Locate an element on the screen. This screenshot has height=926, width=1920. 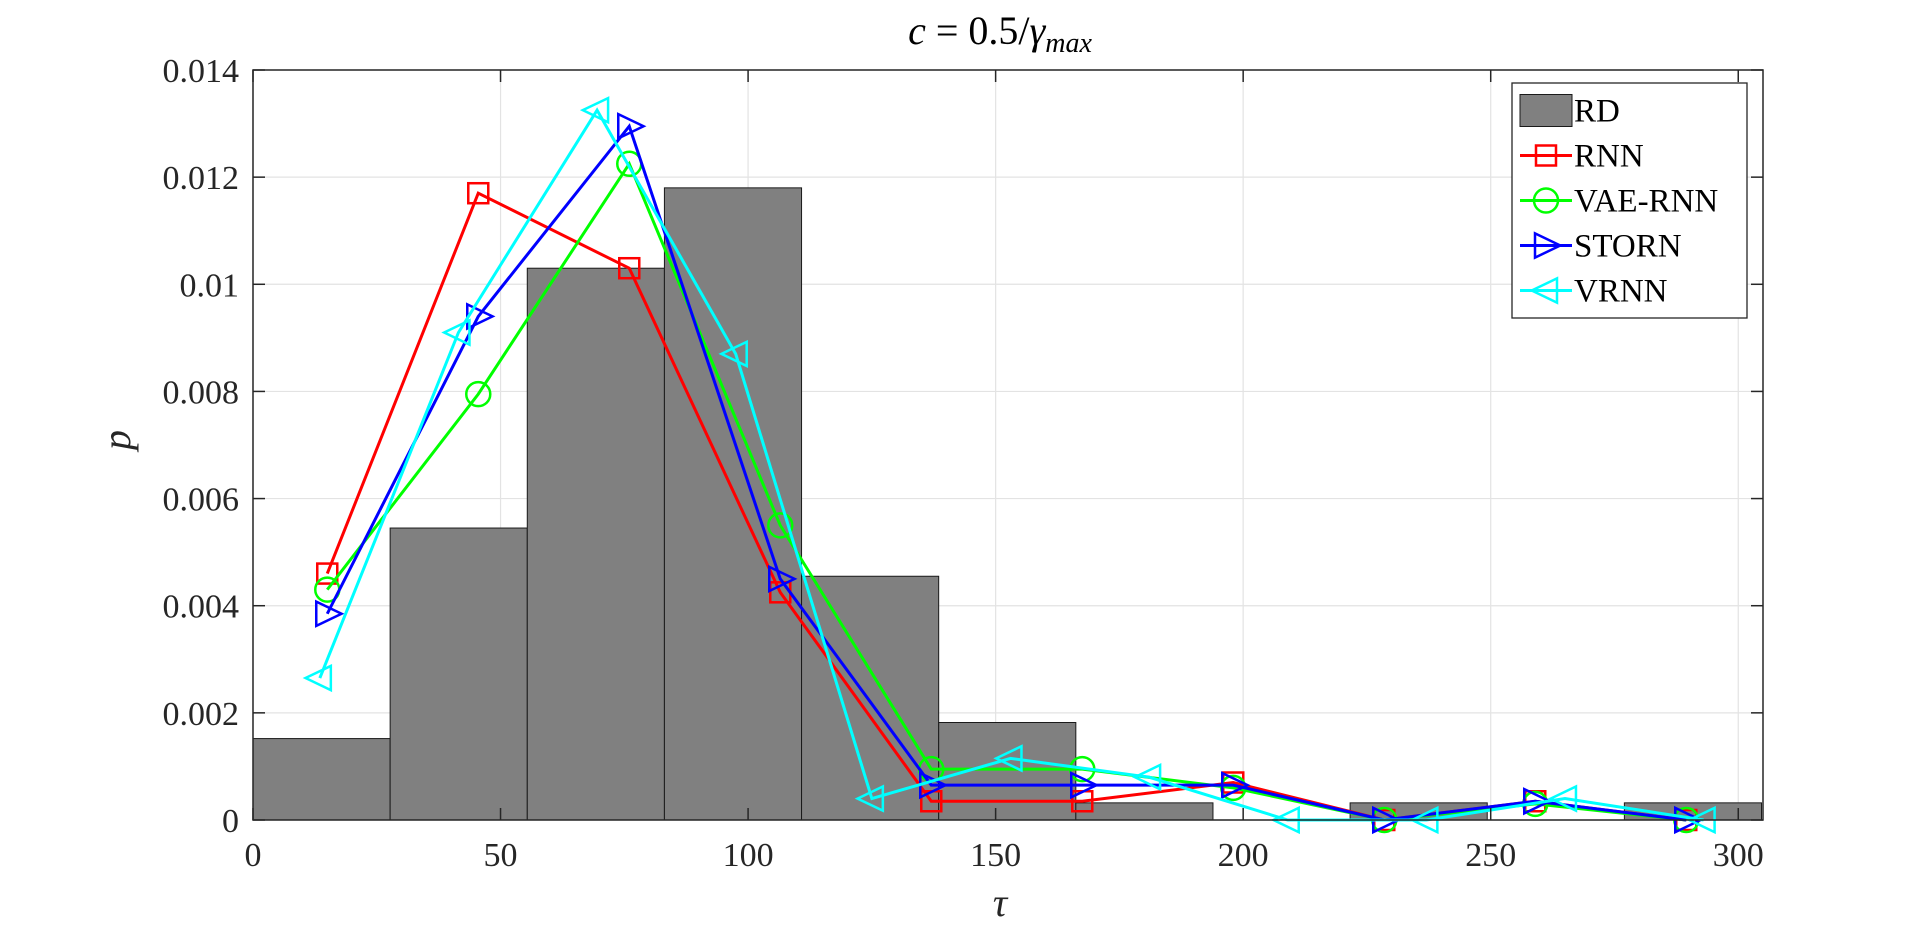
x-tick-label: 300 is located at coordinates (1738, 855).